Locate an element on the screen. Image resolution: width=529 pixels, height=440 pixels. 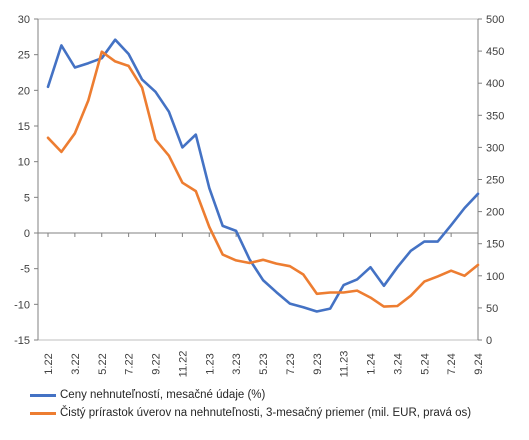
left-axis-tick-label: 15 is located at coordinates (24, 127).